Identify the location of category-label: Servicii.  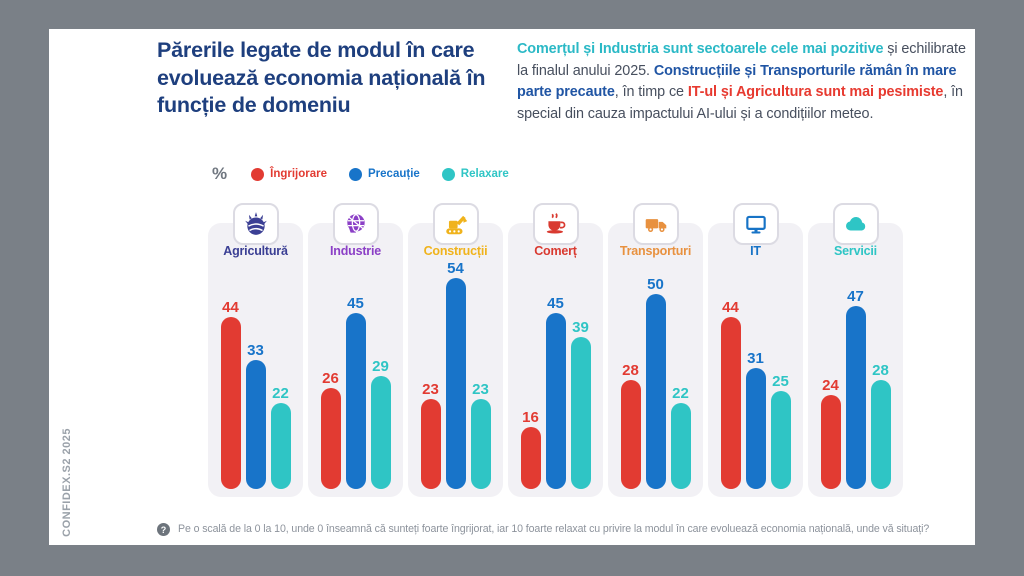
(855, 251).